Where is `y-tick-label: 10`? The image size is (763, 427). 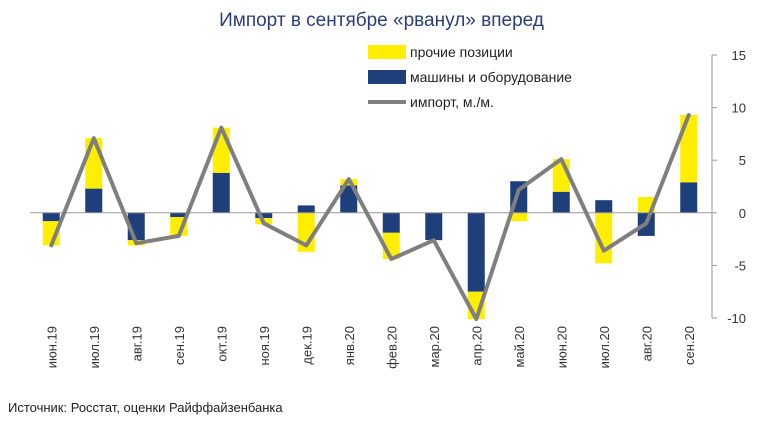
y-tick-label: 10 is located at coordinates (739, 108).